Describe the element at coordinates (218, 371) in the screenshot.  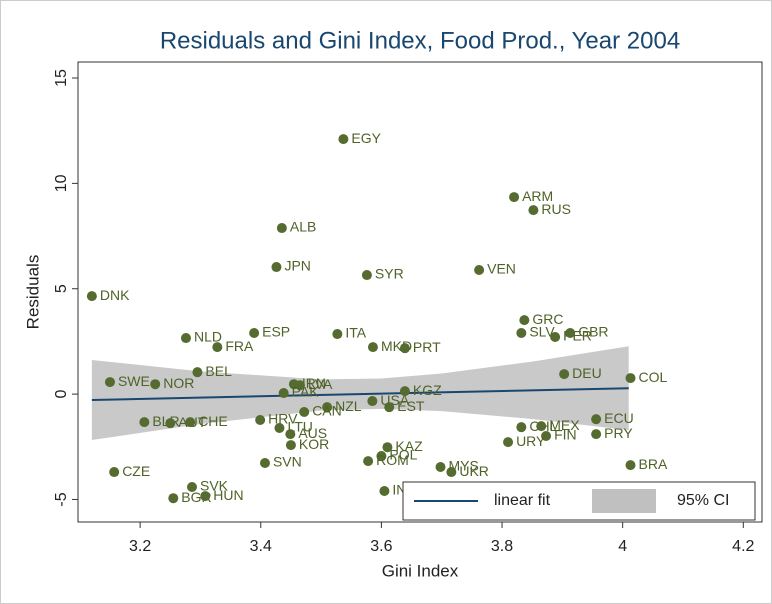
I see `point-label: BEL` at that location.